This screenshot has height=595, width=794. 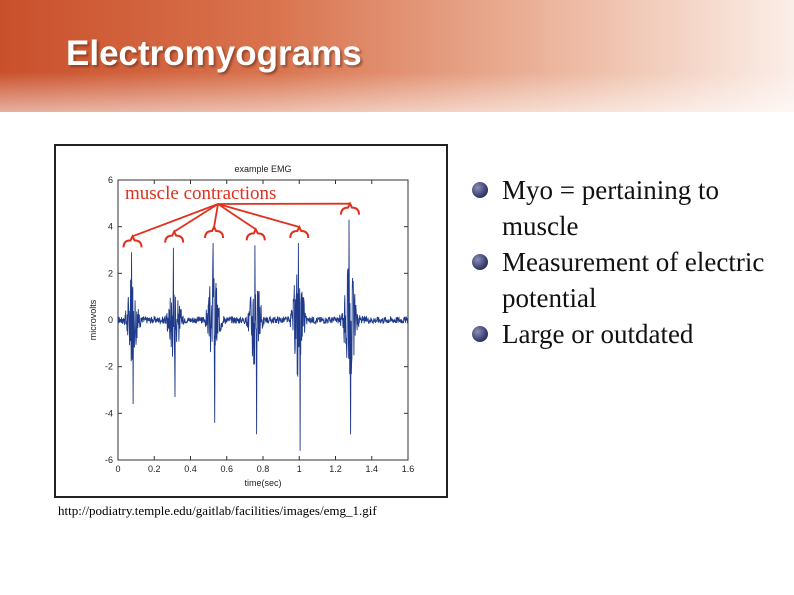 I want to click on y-tick-label: -2, so click(x=109, y=367).